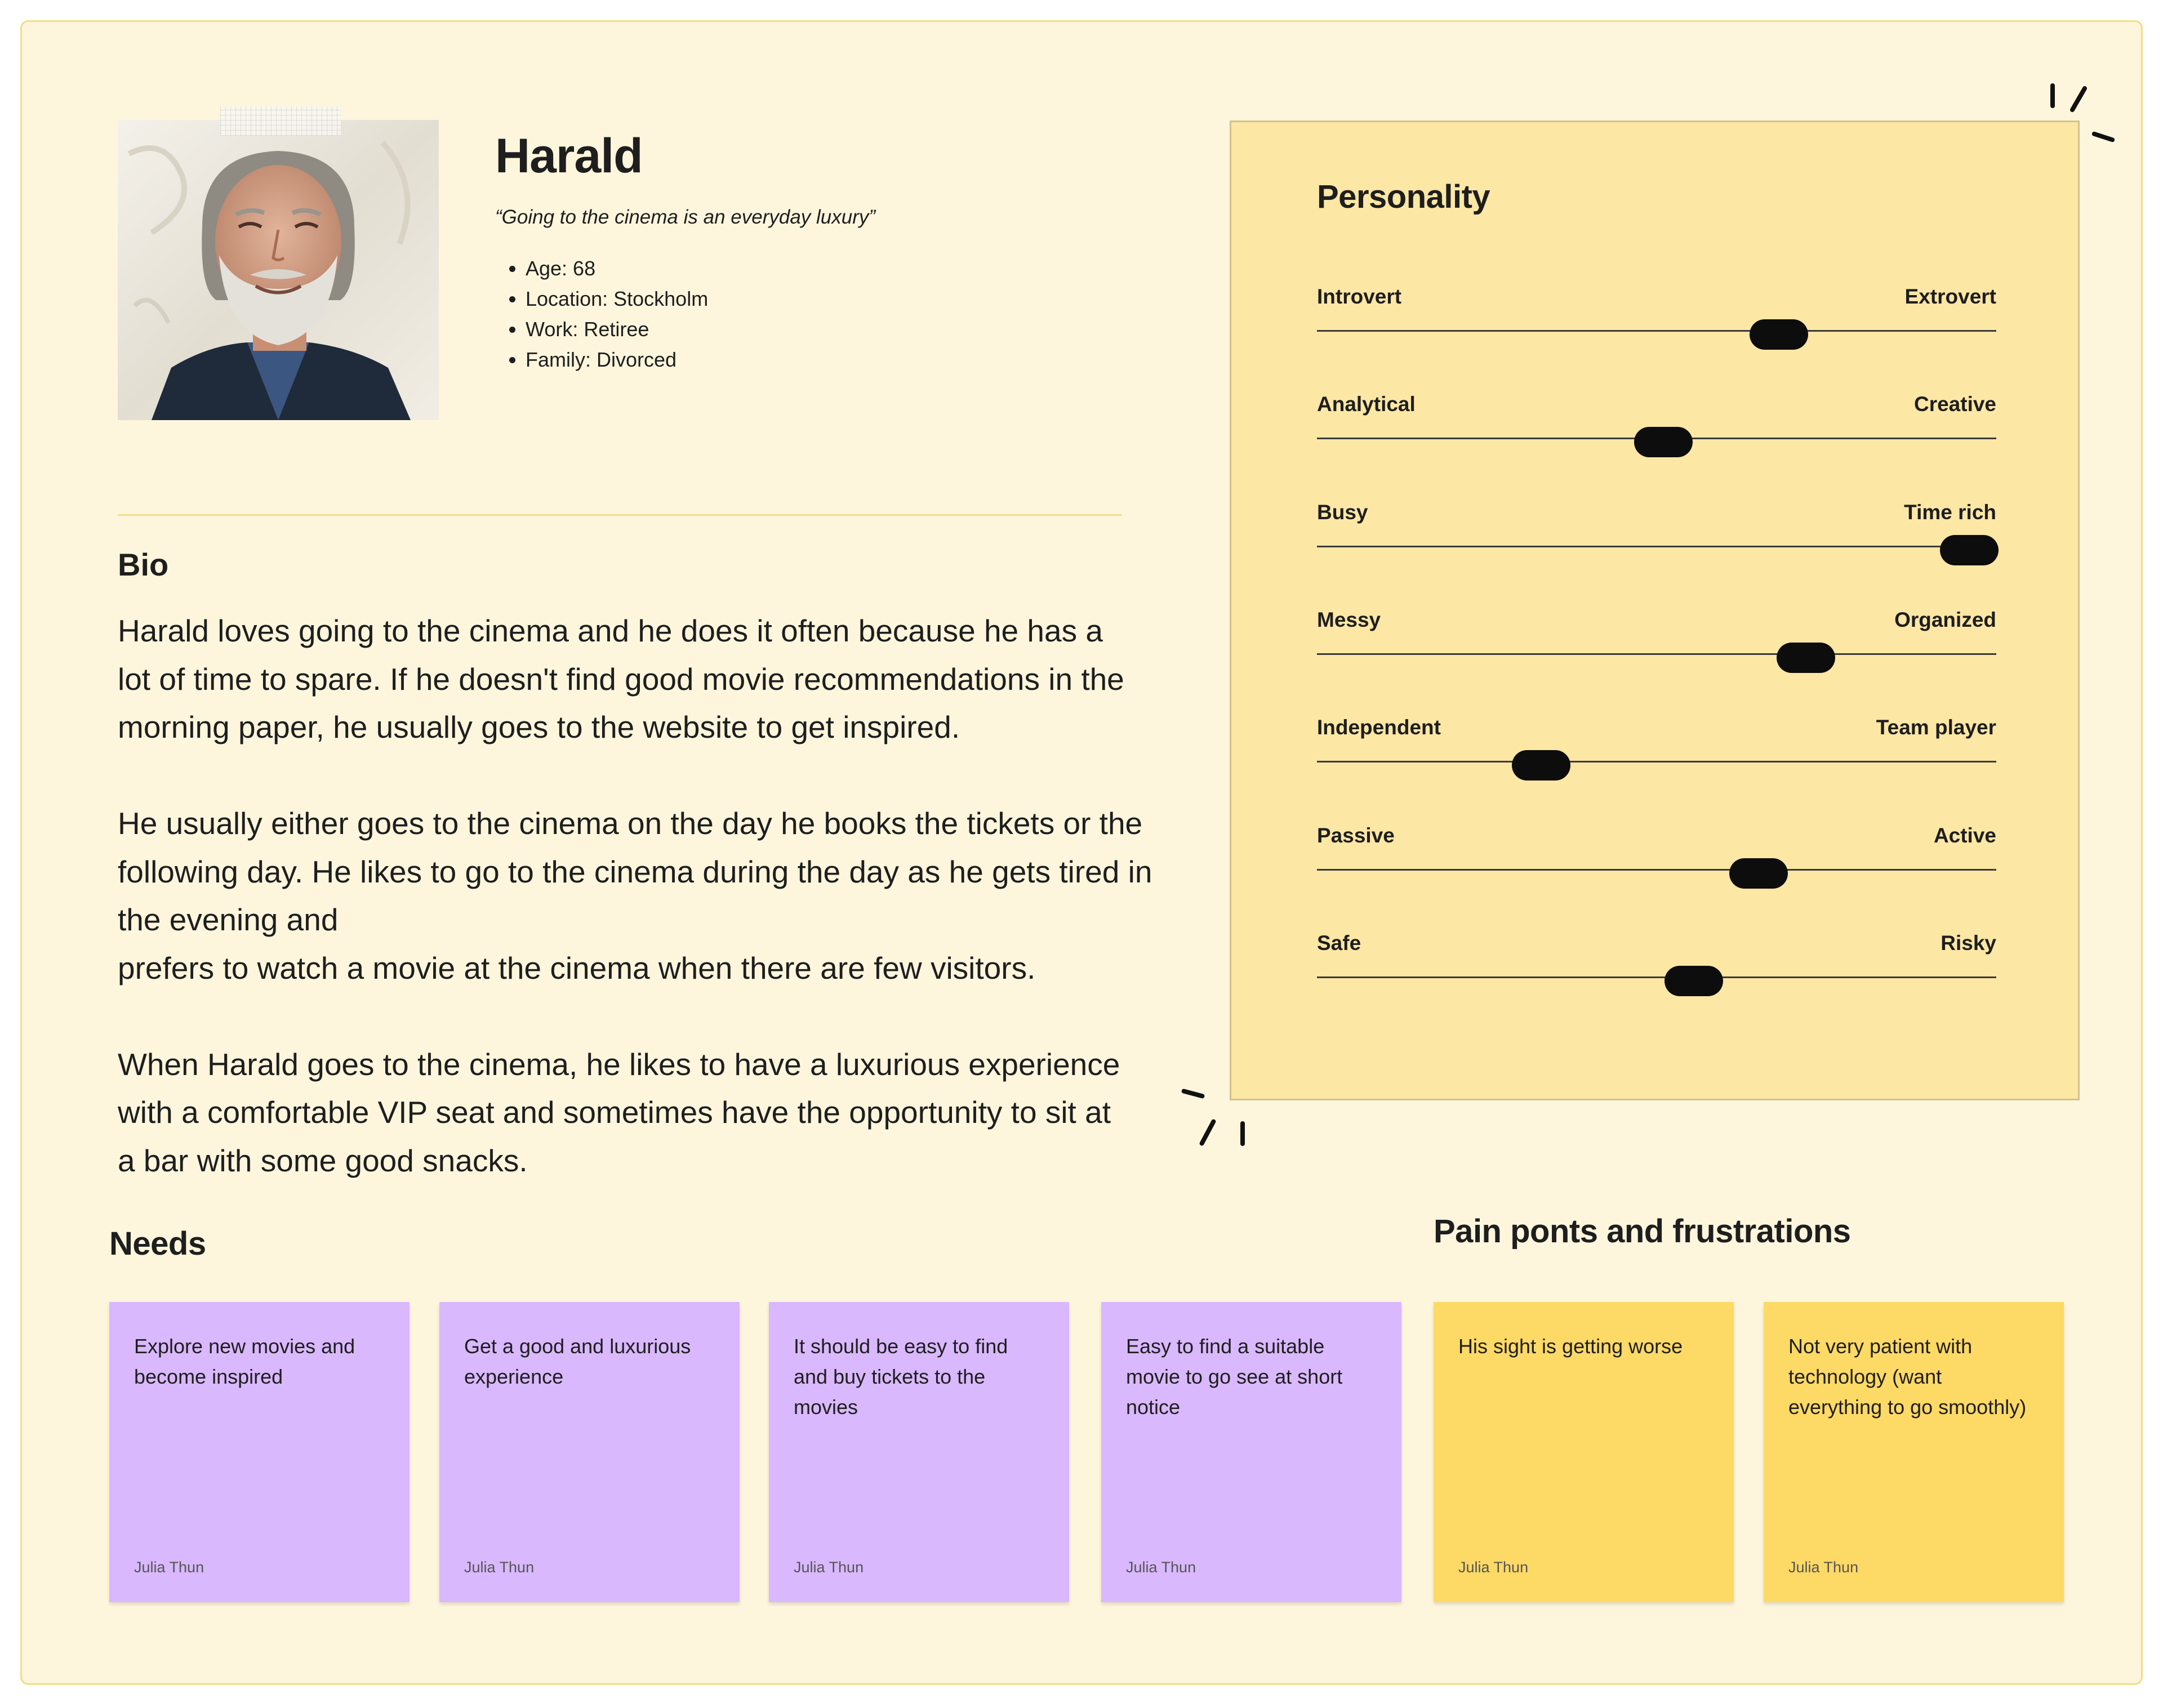 The image size is (2163, 1708). I want to click on pains-title: Pain ponts and frustrations, so click(1642, 1231).